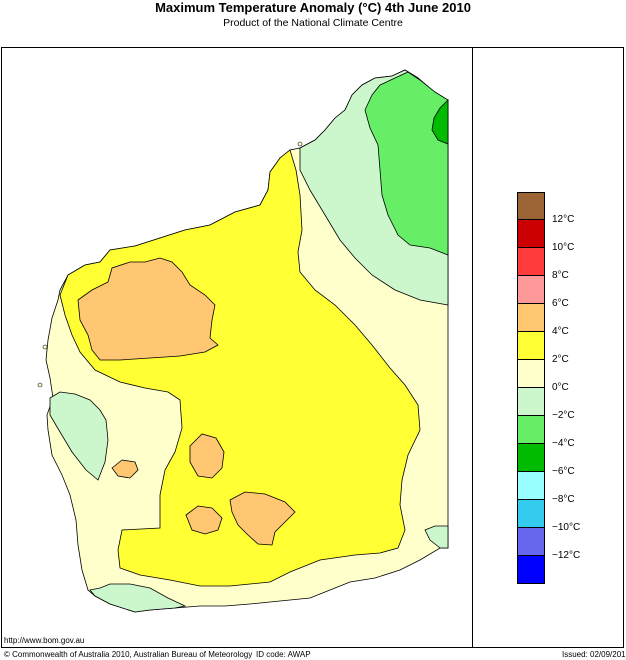 Image resolution: width=626 pixels, height=660 pixels. I want to click on legend-label: −8°C, so click(563, 499).